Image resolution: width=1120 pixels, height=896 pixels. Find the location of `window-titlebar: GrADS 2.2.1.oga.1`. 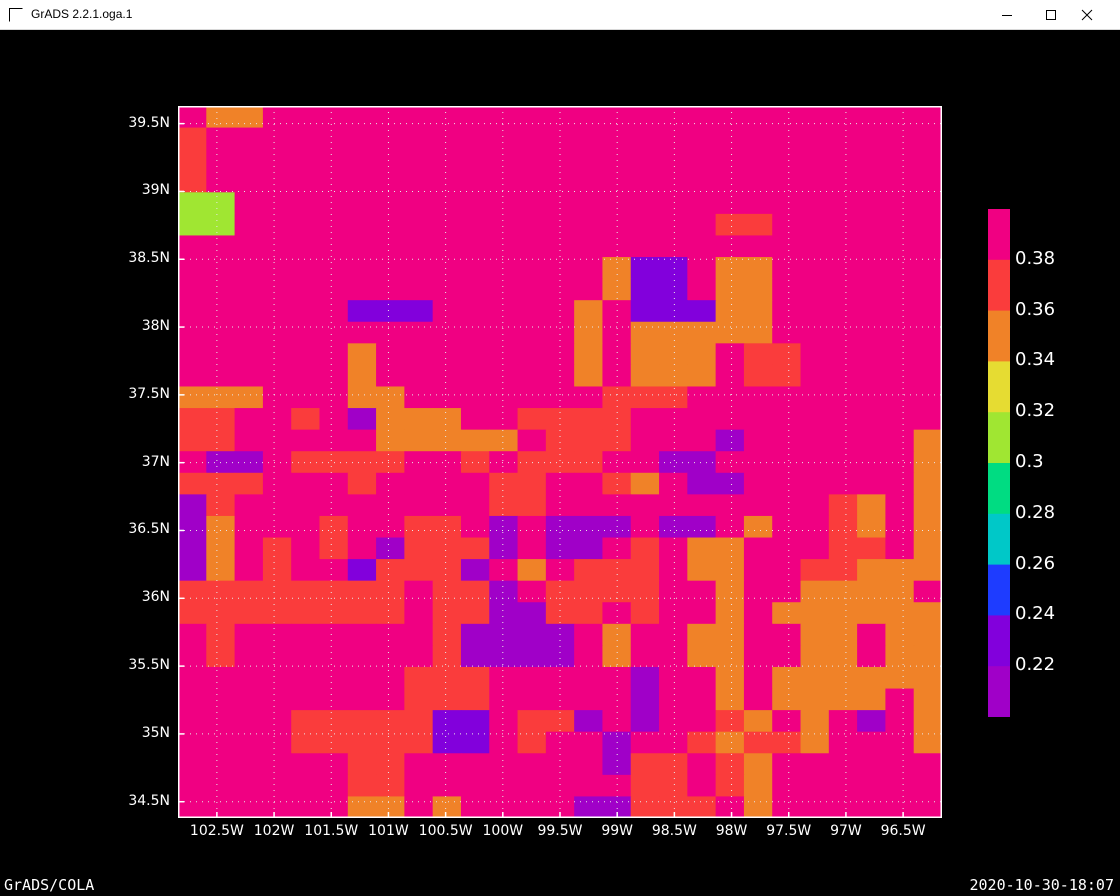

window-titlebar: GrADS 2.2.1.oga.1 is located at coordinates (560, 15).